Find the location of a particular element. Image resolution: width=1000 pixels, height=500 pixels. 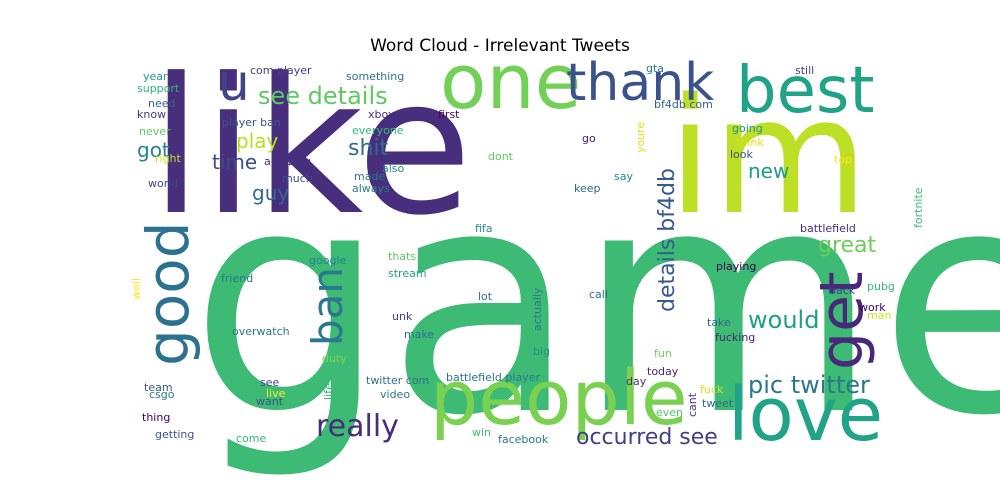

word-stream: stream is located at coordinates (407, 273).